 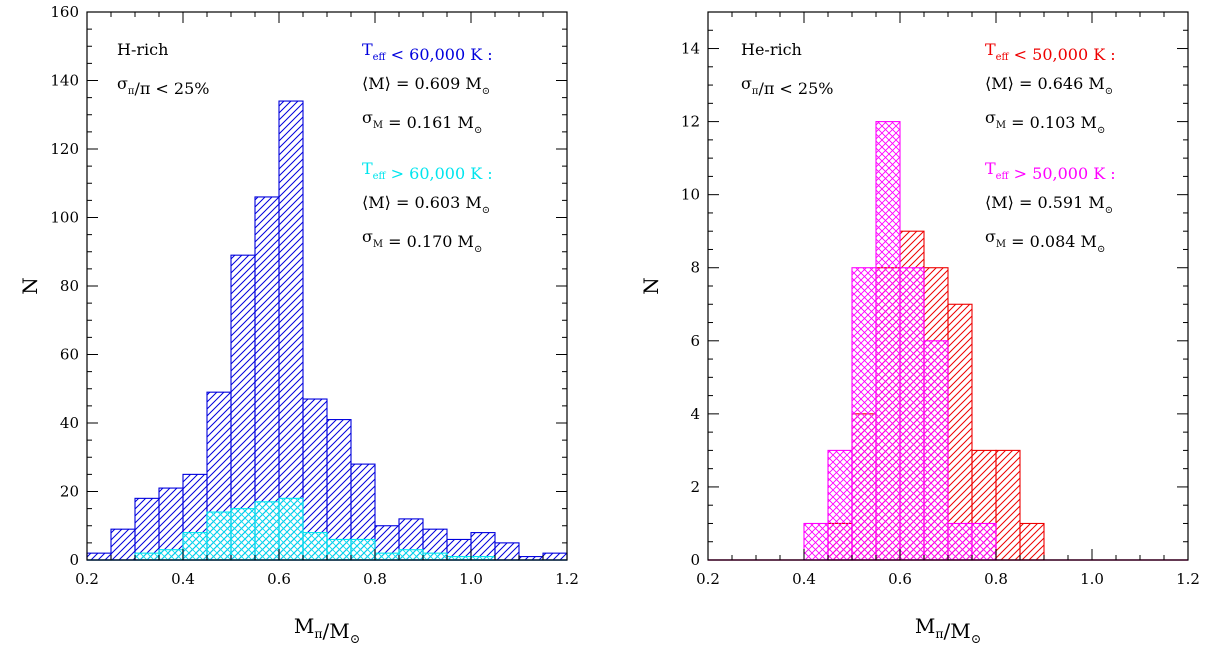 What do you see at coordinates (426, 204) in the screenshot?
I see `group-2-mean: ⟨M⟩ = 0.603 M⊙` at bounding box center [426, 204].